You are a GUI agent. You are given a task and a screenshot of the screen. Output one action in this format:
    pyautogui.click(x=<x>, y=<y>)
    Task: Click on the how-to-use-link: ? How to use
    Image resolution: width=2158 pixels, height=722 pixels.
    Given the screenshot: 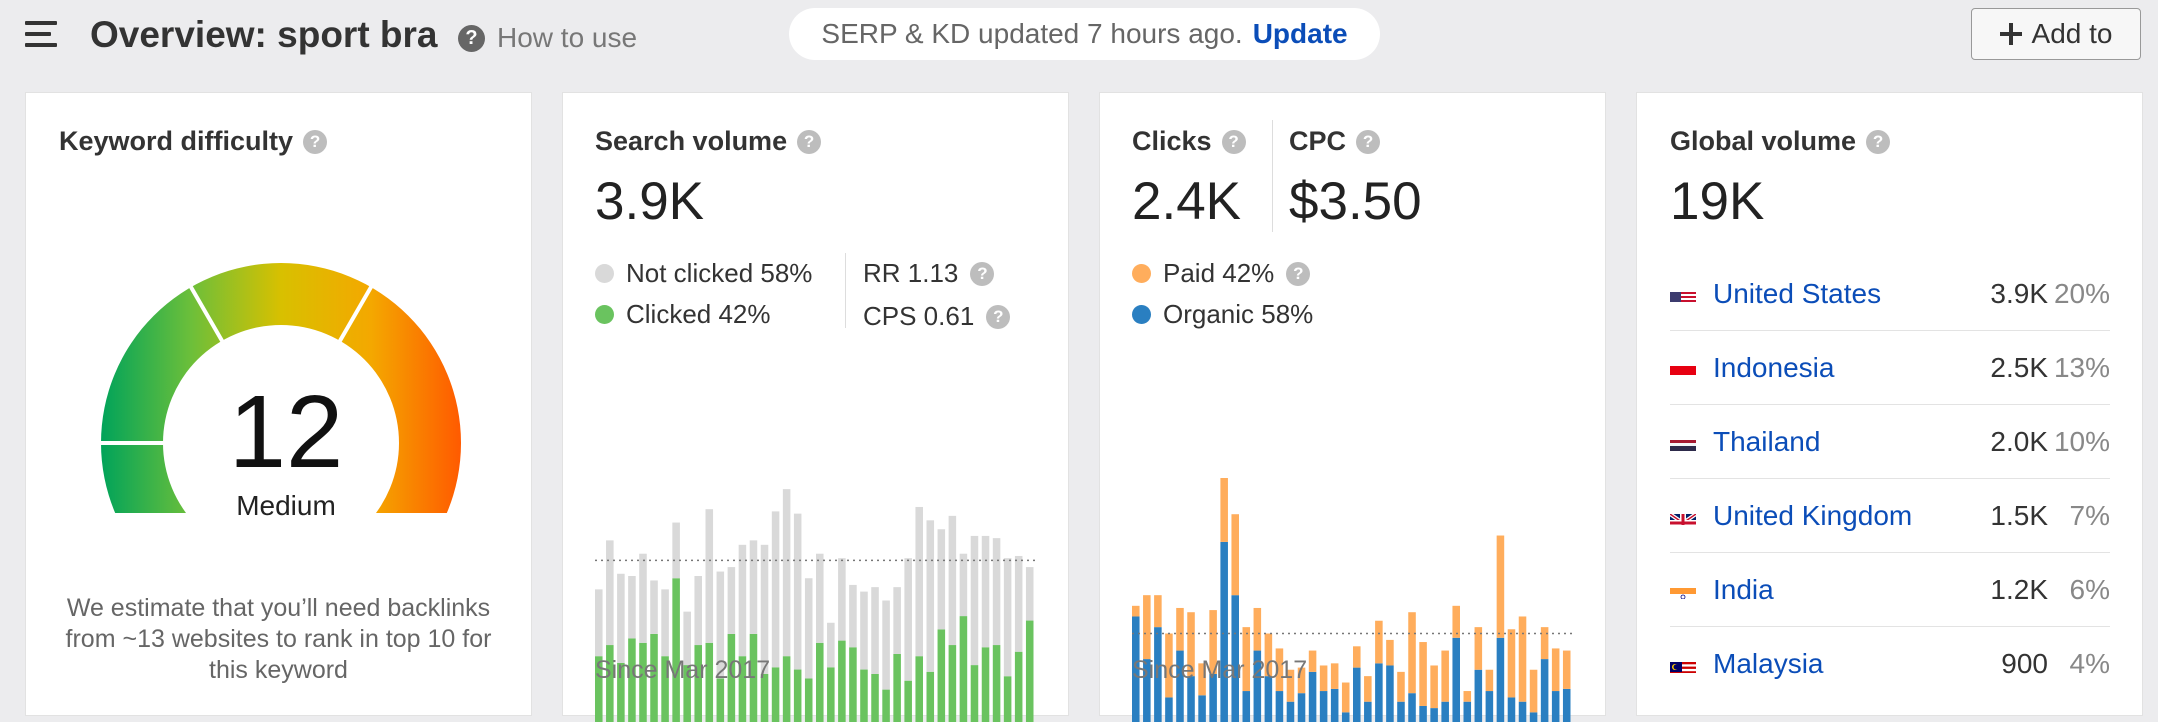 What is the action you would take?
    pyautogui.click(x=547, y=38)
    